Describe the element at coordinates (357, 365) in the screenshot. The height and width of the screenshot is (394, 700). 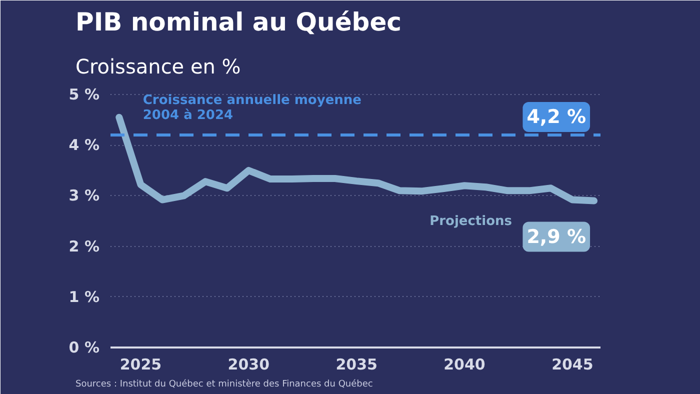
I see `x-tick-label: 2035` at that location.